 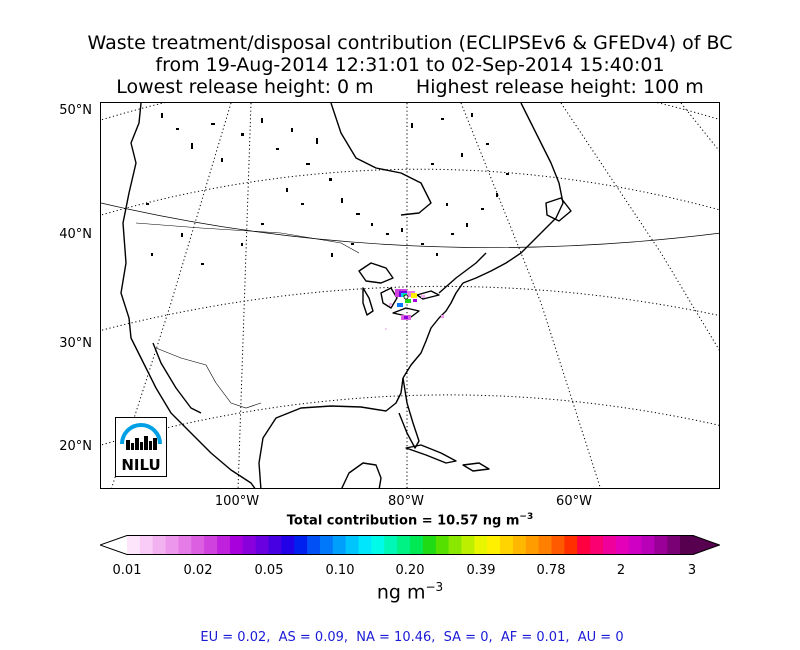 I want to click on total-contribution: Total contribution = 10.57 ng m−3, so click(x=400, y=520).